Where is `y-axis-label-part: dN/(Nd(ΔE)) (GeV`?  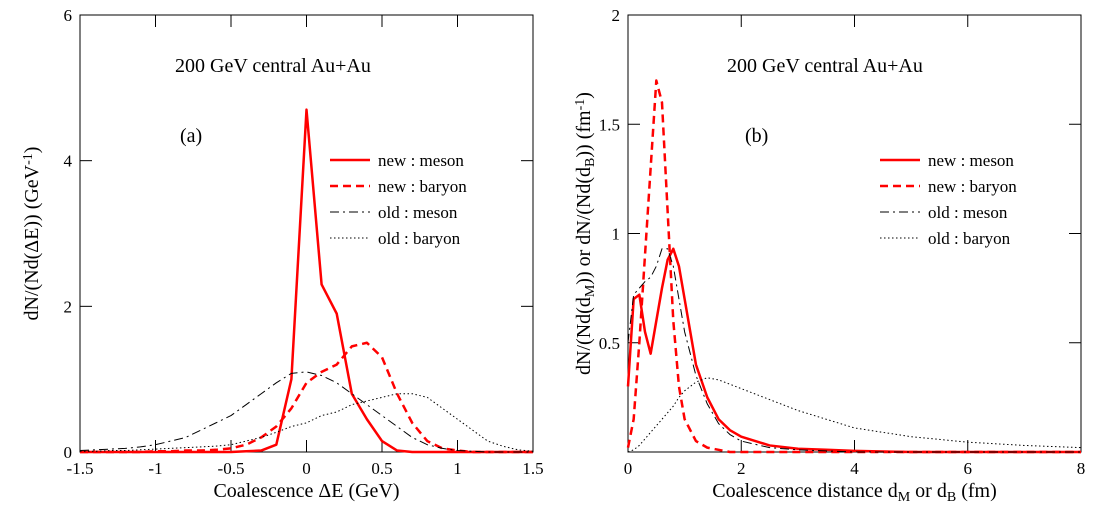 y-axis-label-part: dN/(Nd(ΔE)) (GeV is located at coordinates (32, 242).